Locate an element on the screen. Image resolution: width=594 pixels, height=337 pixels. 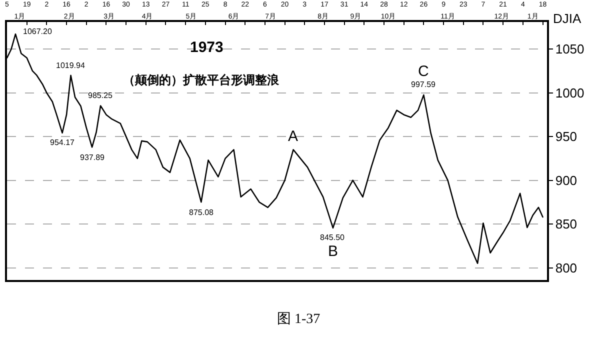
annotation: 997.59 is located at coordinates (423, 84).